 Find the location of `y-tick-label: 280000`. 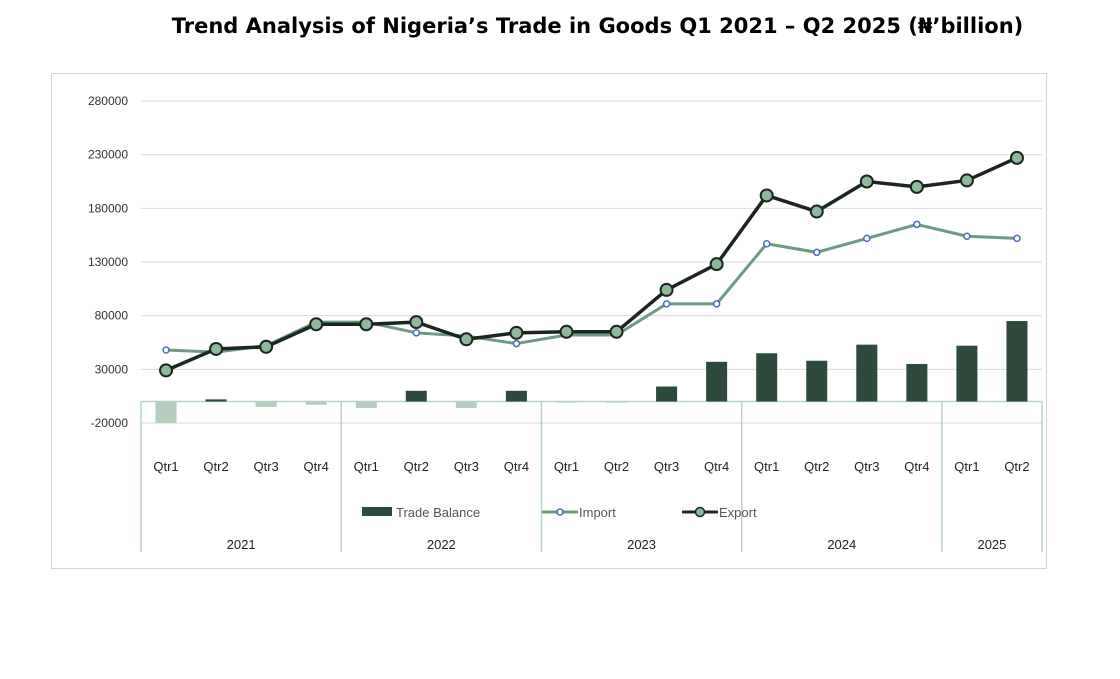

y-tick-label: 280000 is located at coordinates (108, 101).